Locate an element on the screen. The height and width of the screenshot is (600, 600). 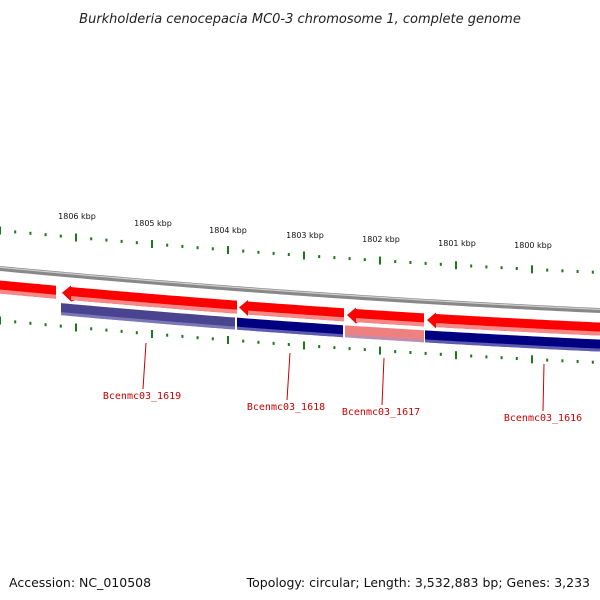
chromosome-backbone is located at coordinates (300, 290).